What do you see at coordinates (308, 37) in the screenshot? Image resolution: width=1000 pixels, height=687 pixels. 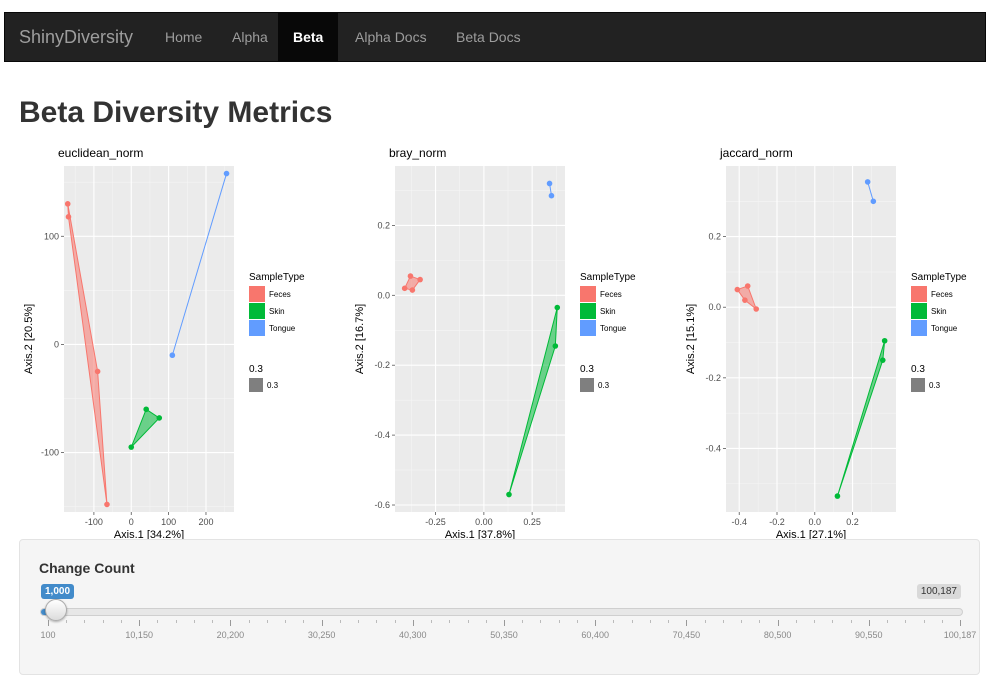 I see `nav-item-beta: Beta` at bounding box center [308, 37].